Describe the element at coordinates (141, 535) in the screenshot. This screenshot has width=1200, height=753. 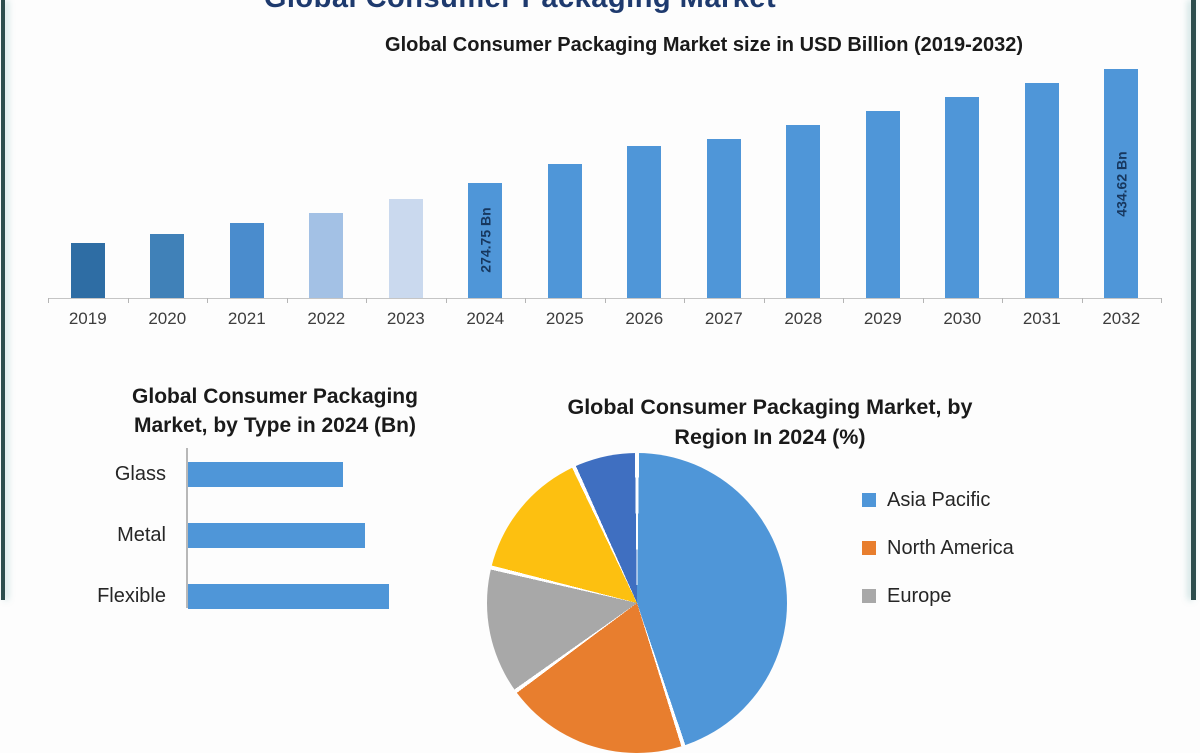
I see `category-label-metal: Metal` at that location.